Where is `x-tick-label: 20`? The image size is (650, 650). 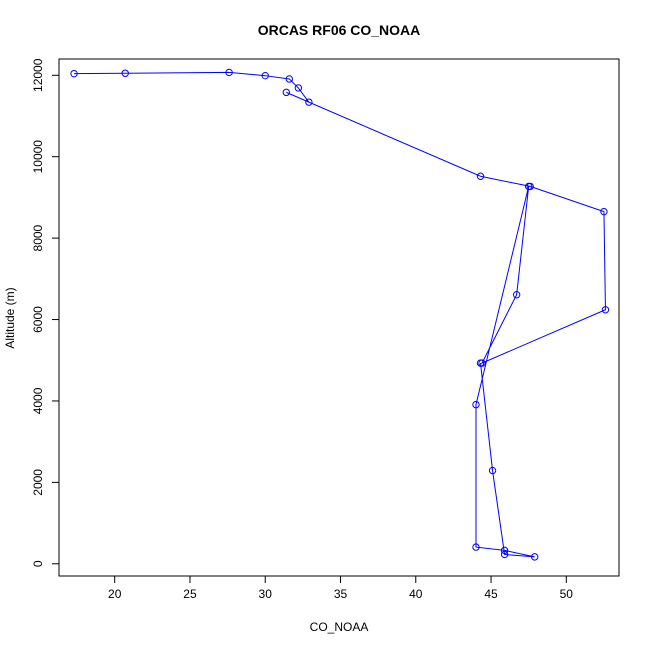 x-tick-label: 20 is located at coordinates (115, 594).